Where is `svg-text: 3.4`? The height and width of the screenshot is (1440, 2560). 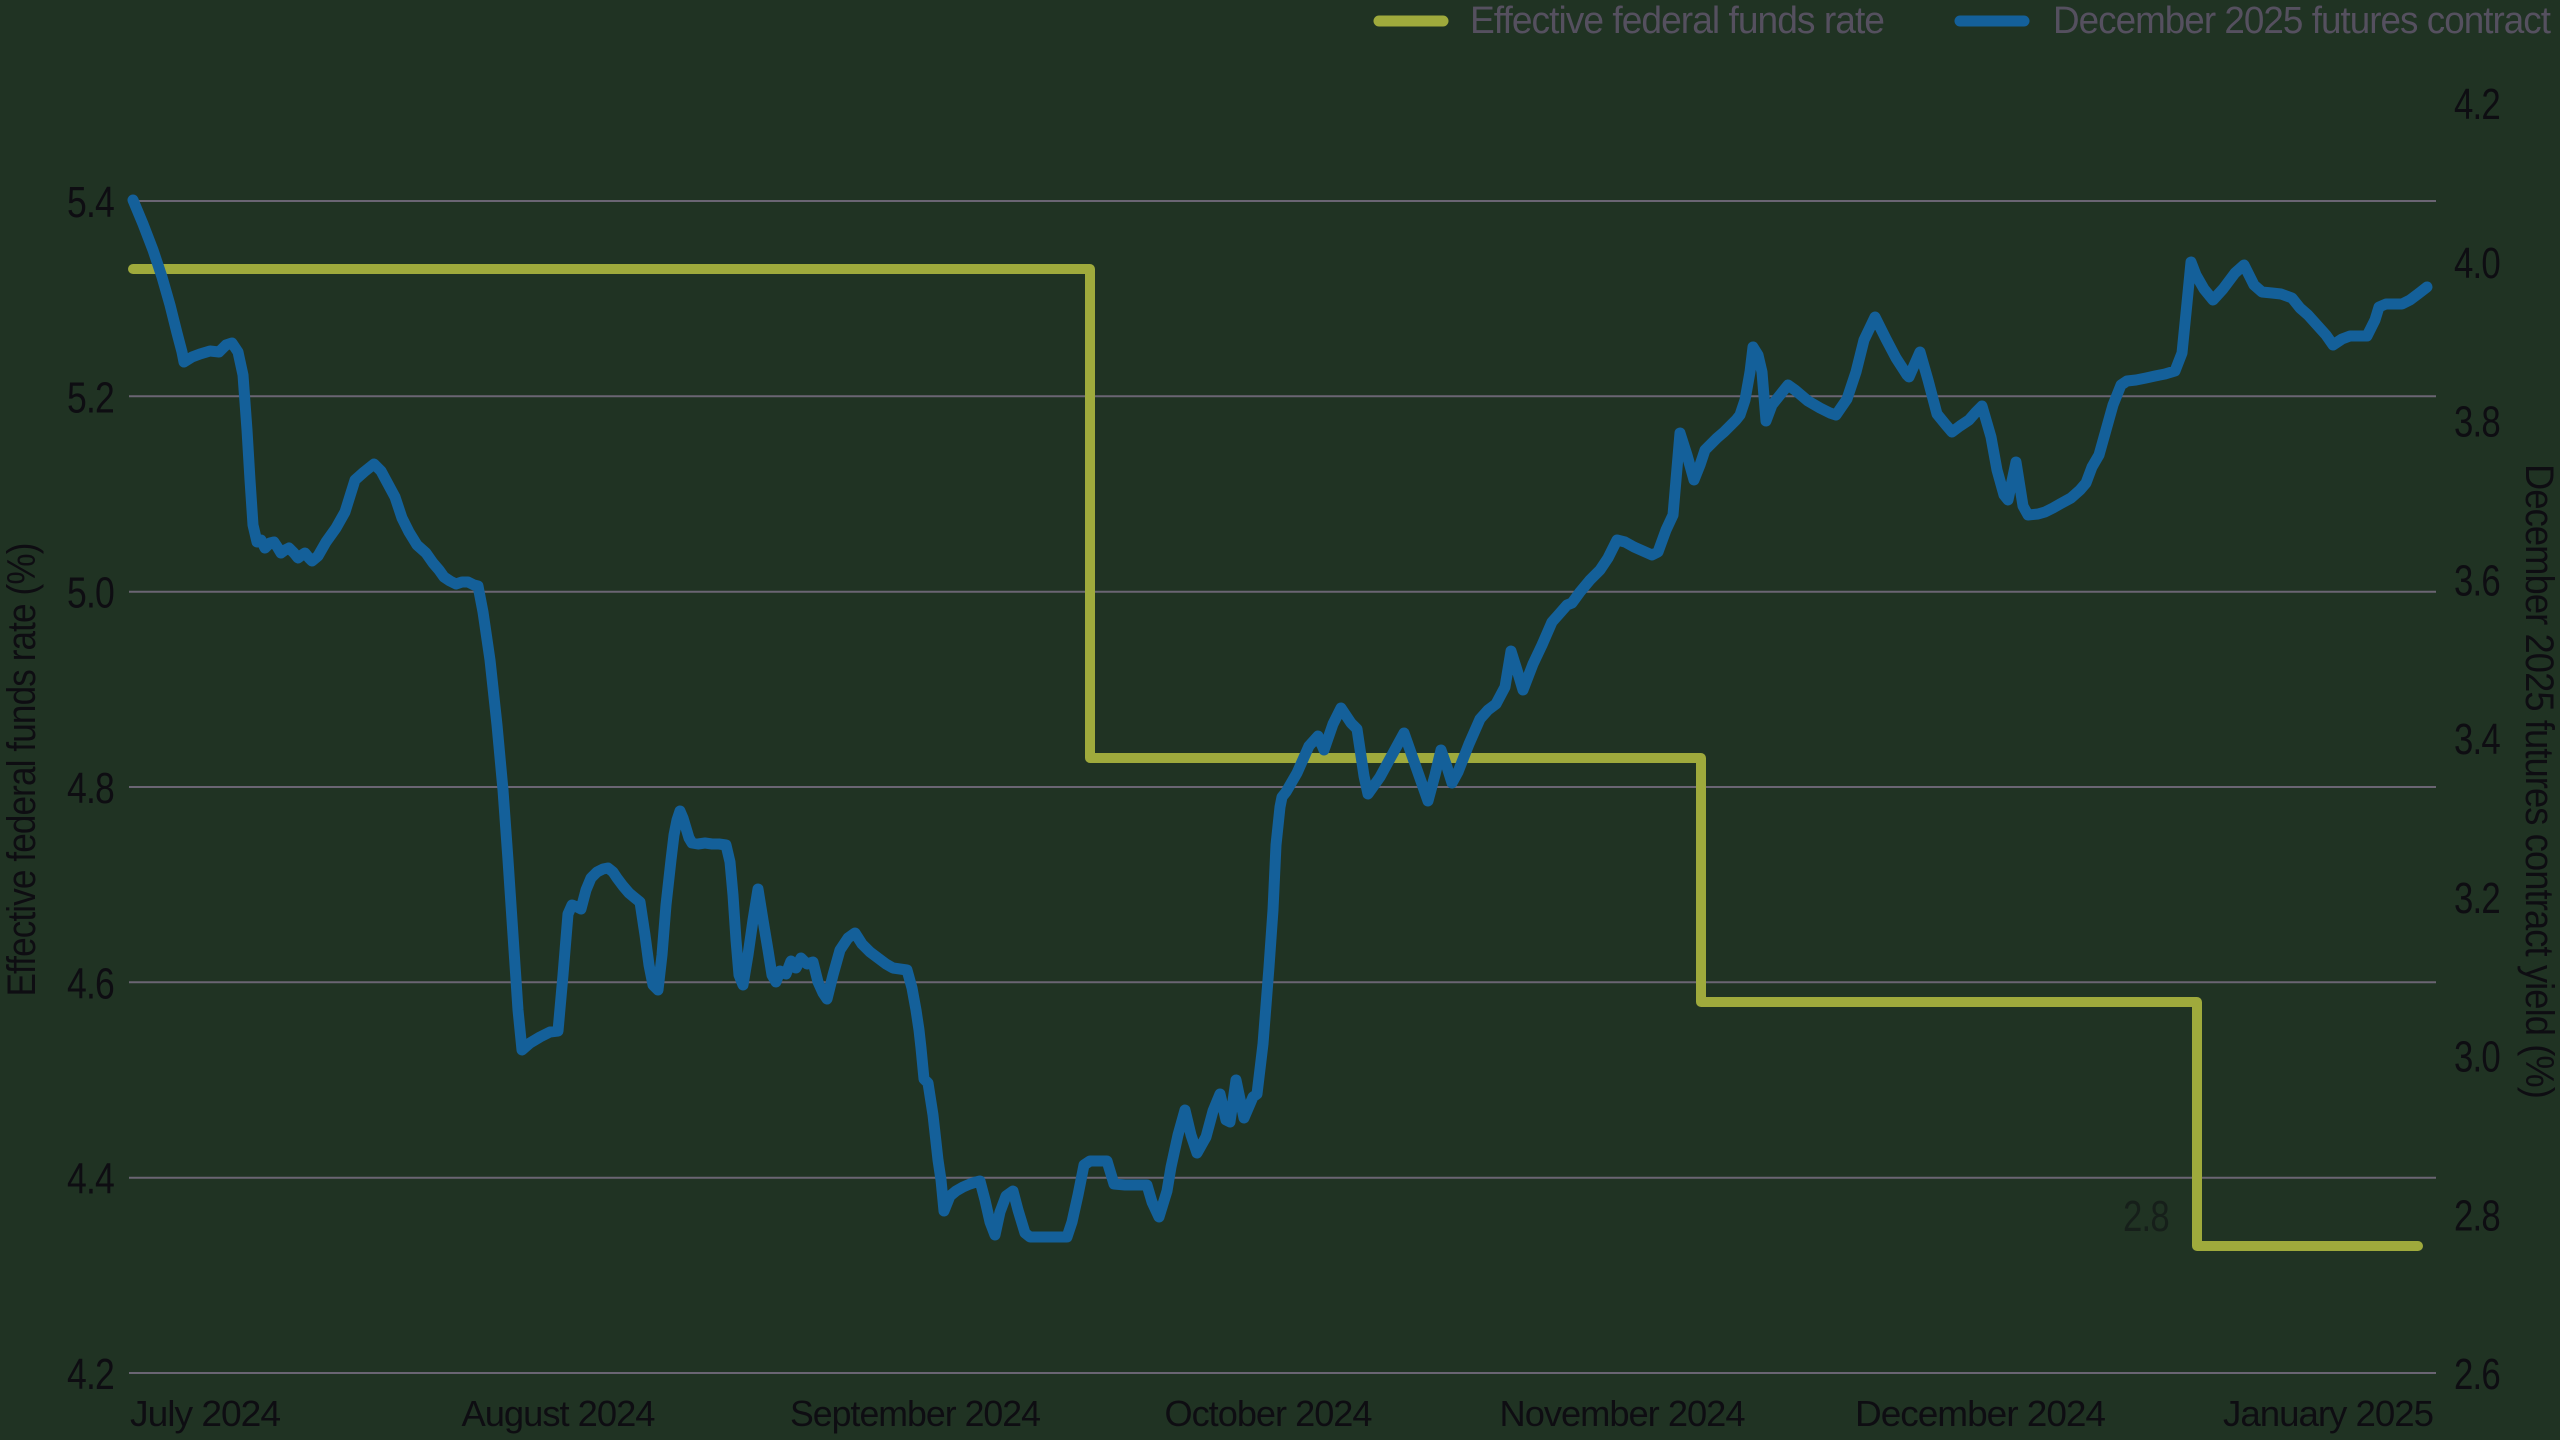
svg-text: 3.4 is located at coordinates (2477, 739).